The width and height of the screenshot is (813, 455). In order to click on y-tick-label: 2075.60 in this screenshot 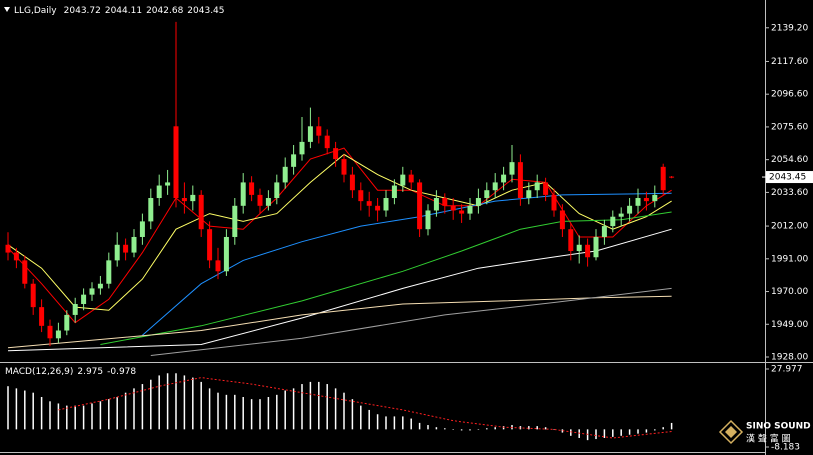, I will do `click(789, 127)`.